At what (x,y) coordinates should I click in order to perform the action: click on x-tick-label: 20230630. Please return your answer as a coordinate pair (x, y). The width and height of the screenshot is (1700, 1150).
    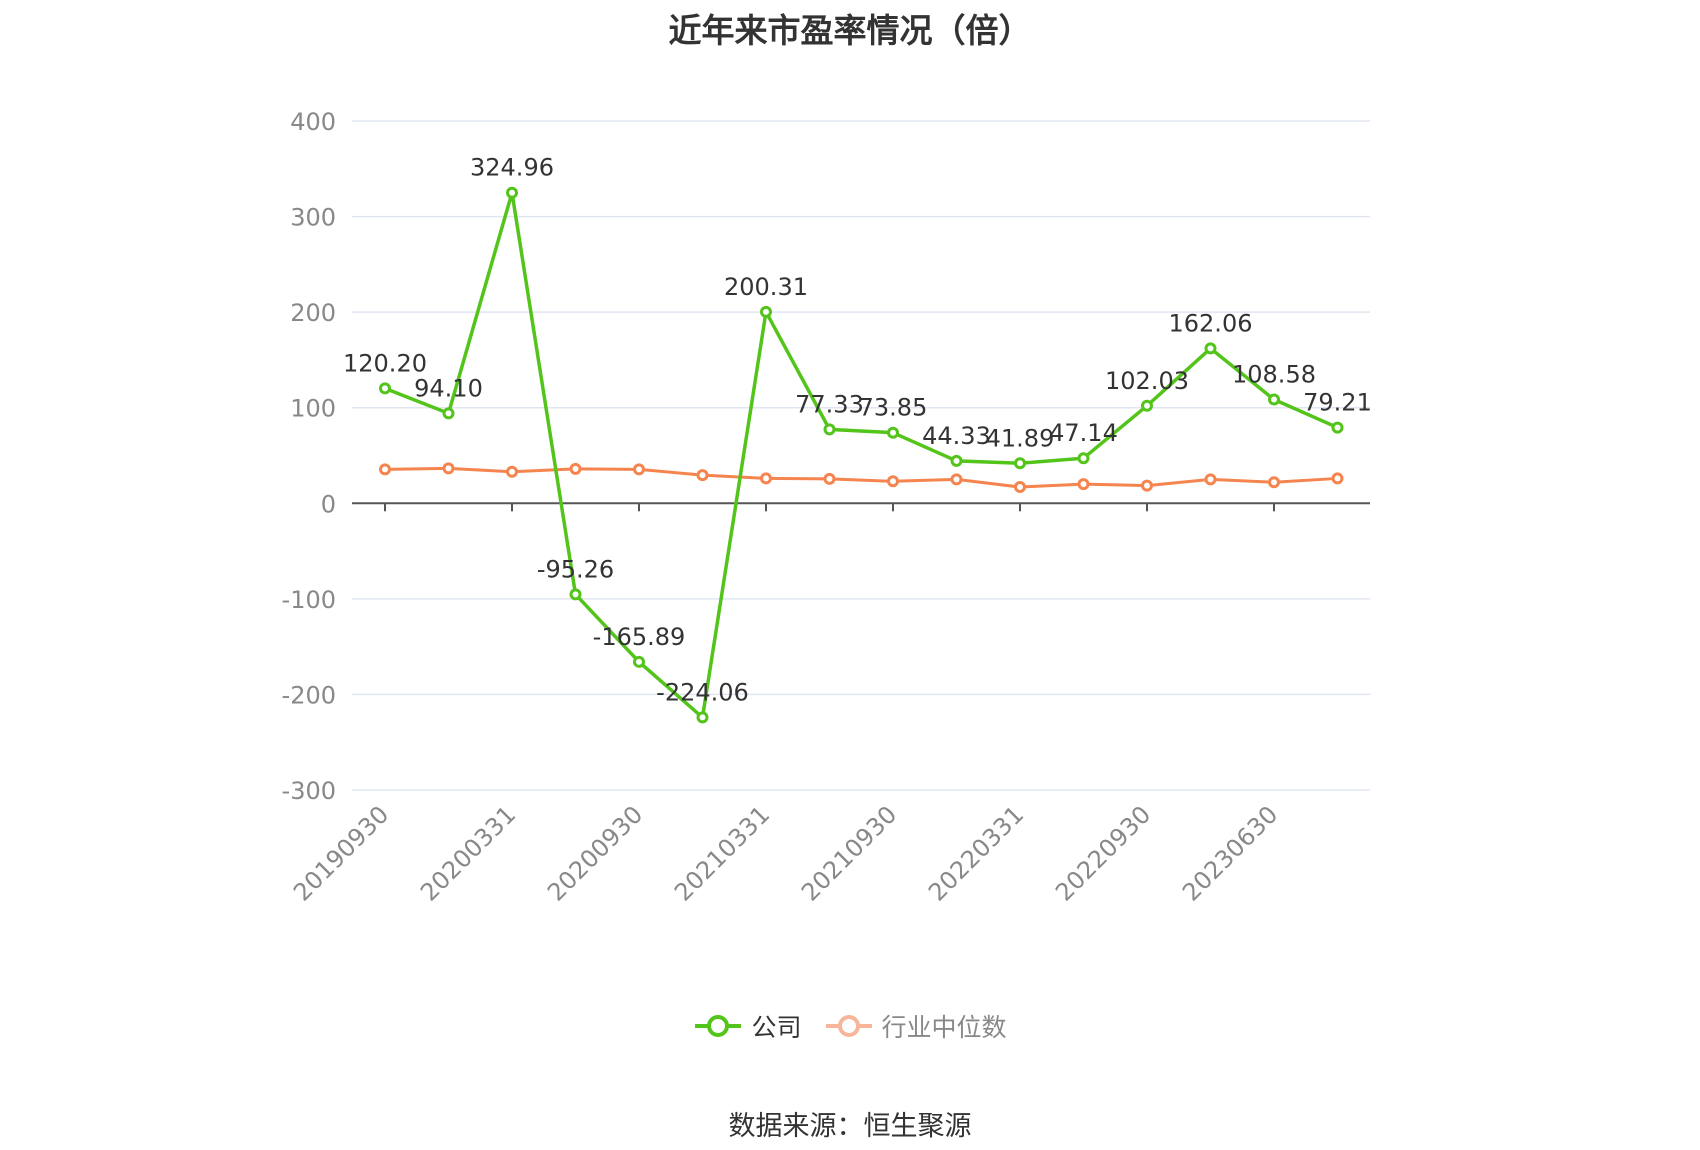
    Looking at the image, I should click on (1230, 853).